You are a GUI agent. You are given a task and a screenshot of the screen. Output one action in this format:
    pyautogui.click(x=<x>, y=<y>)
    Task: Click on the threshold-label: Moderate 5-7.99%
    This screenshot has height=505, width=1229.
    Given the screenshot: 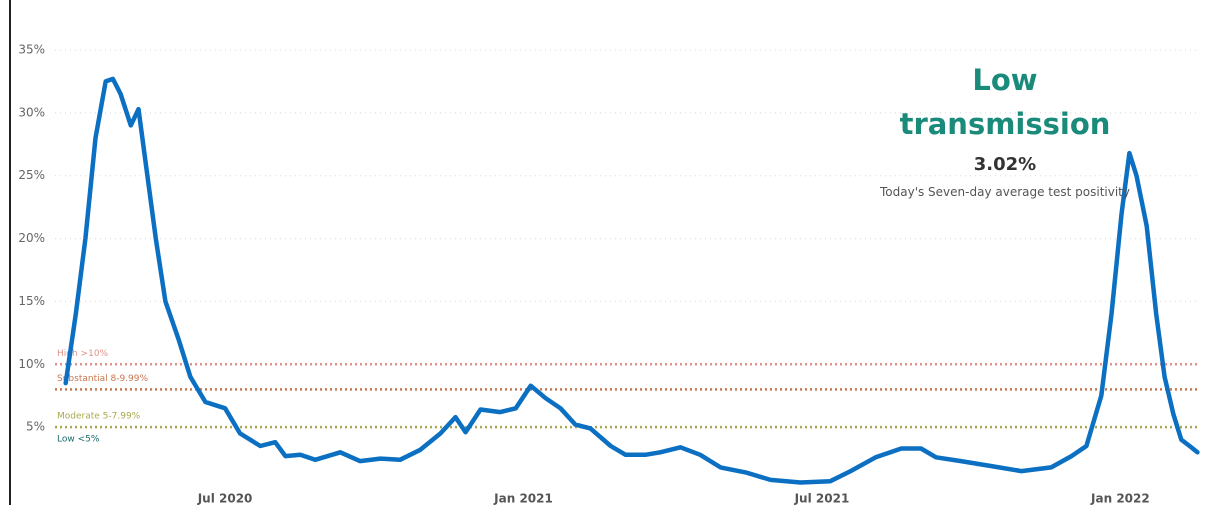 What is the action you would take?
    pyautogui.click(x=99, y=417)
    